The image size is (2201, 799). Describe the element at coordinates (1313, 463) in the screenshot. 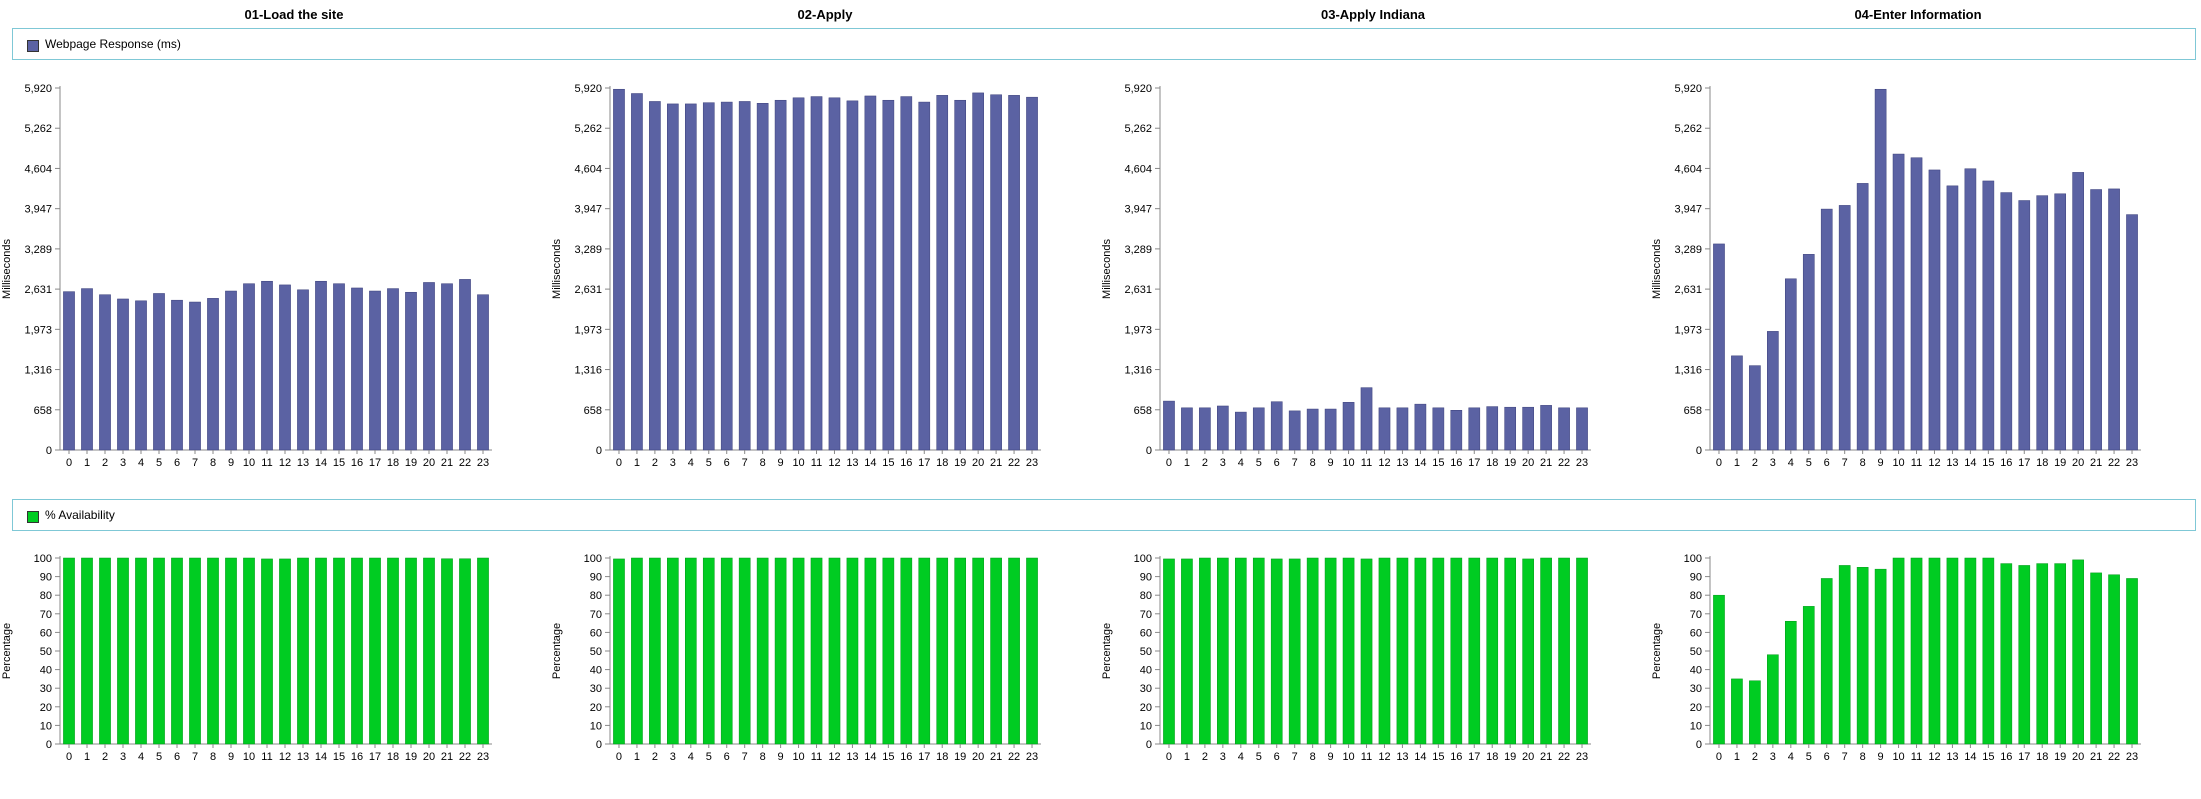

I see `response-chart-3-x-tick-label: 8` at that location.